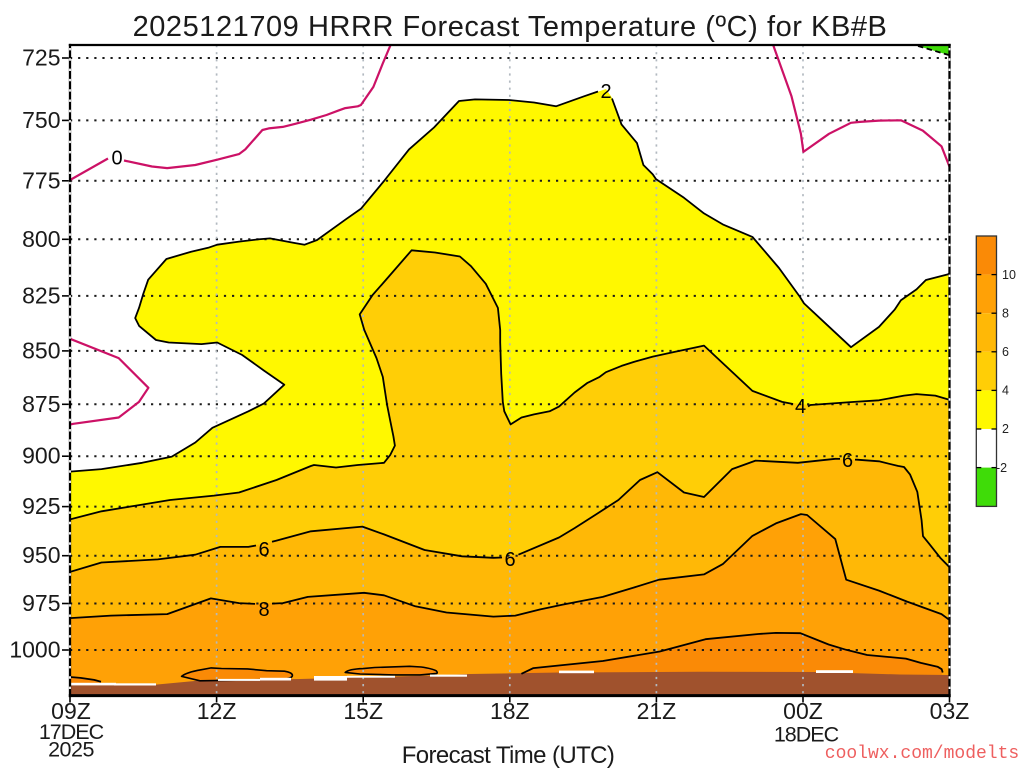  Describe the element at coordinates (71, 711) in the screenshot. I see `svg-text: 09Z` at that location.